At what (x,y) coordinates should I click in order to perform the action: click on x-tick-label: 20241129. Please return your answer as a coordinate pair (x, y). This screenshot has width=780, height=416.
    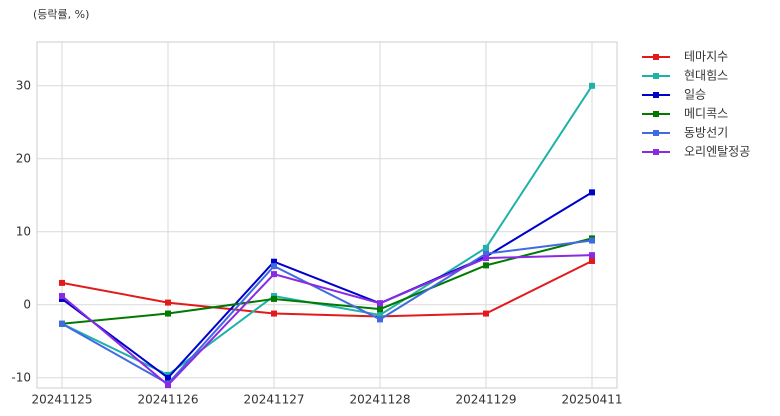
    Looking at the image, I should click on (485, 400).